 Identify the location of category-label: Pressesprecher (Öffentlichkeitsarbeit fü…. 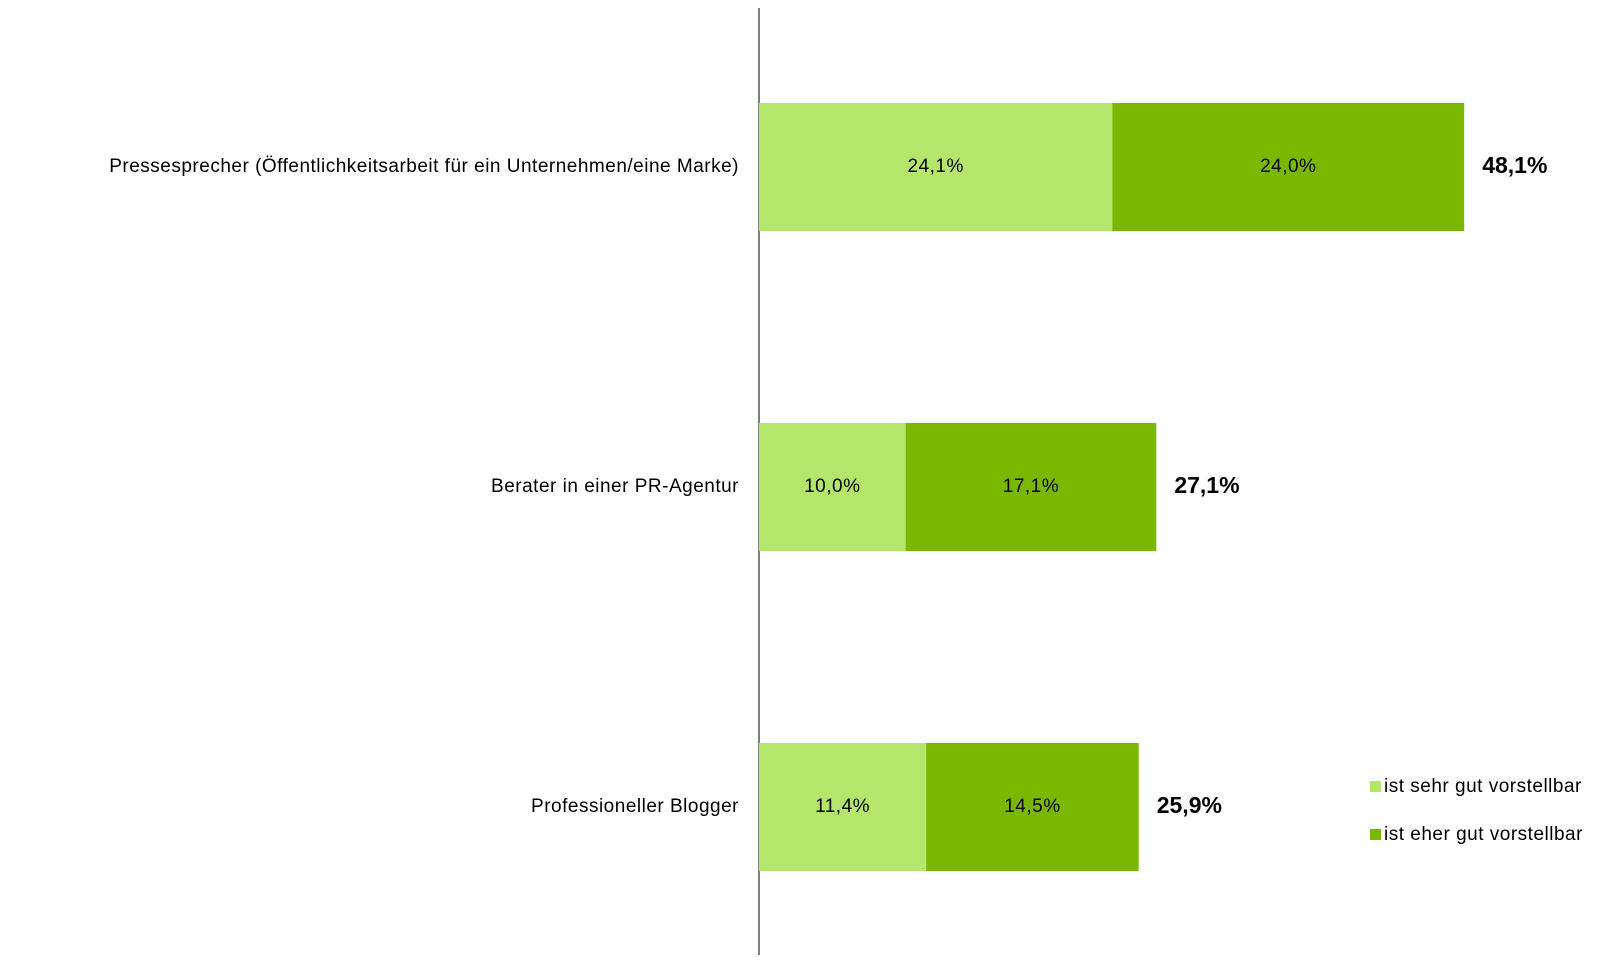
(424, 166).